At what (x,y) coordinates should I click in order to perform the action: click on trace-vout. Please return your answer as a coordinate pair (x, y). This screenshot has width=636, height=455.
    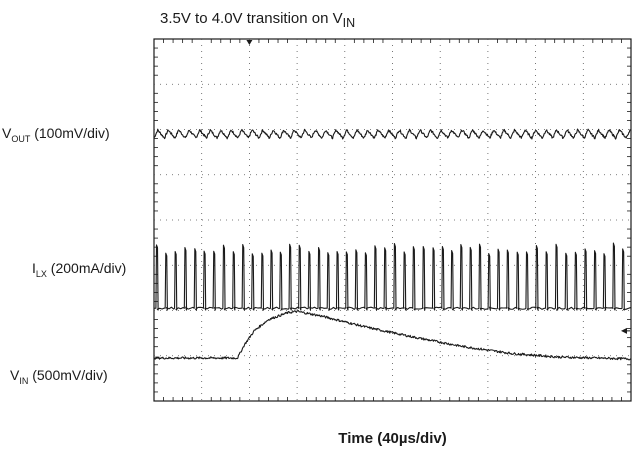
    Looking at the image, I should click on (392, 134).